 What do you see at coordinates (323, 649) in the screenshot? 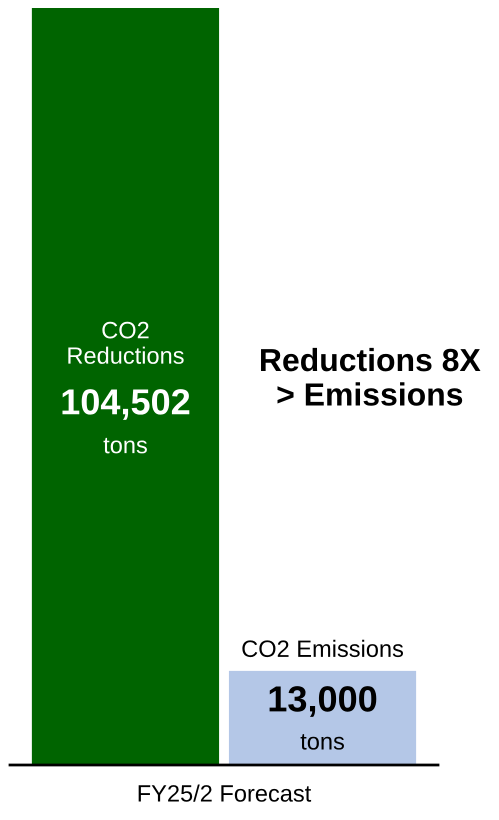
I see `x-tick-label: CO2 Emissions` at bounding box center [323, 649].